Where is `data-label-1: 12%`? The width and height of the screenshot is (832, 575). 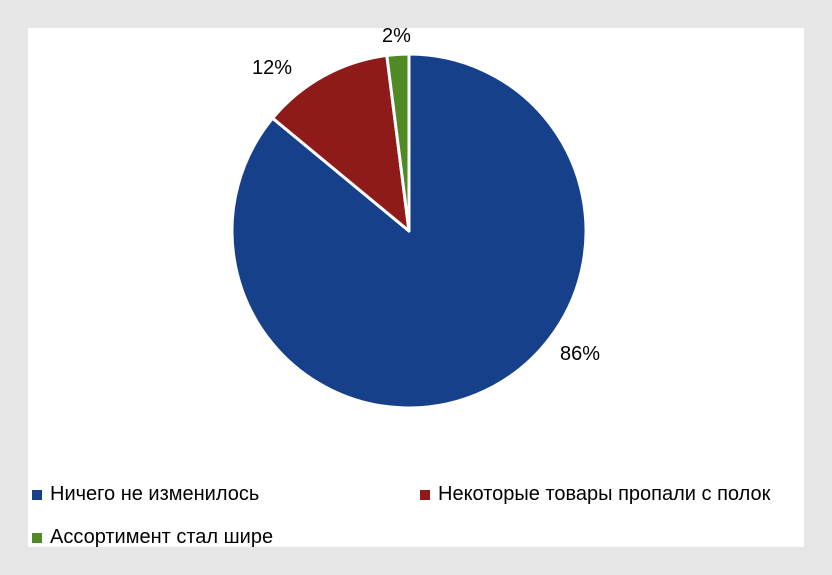
data-label-1: 12% is located at coordinates (272, 68).